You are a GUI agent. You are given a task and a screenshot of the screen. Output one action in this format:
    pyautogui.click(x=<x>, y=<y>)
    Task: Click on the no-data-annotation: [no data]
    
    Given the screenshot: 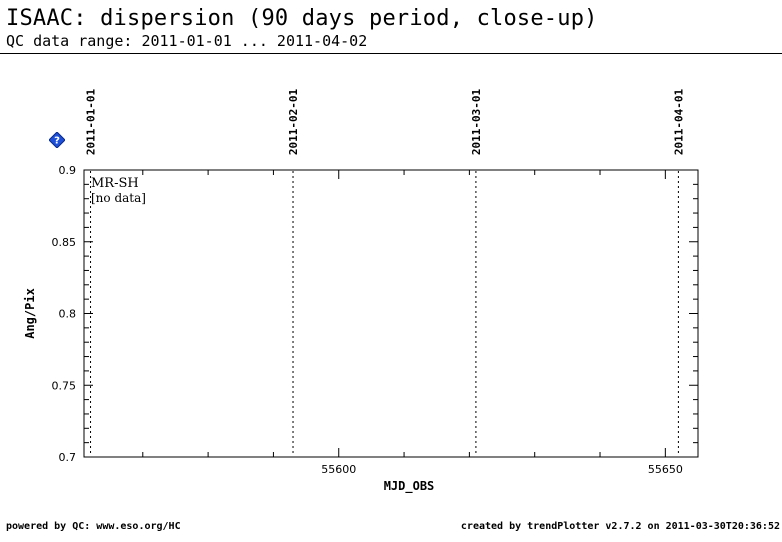 What is the action you would take?
    pyautogui.click(x=118, y=198)
    